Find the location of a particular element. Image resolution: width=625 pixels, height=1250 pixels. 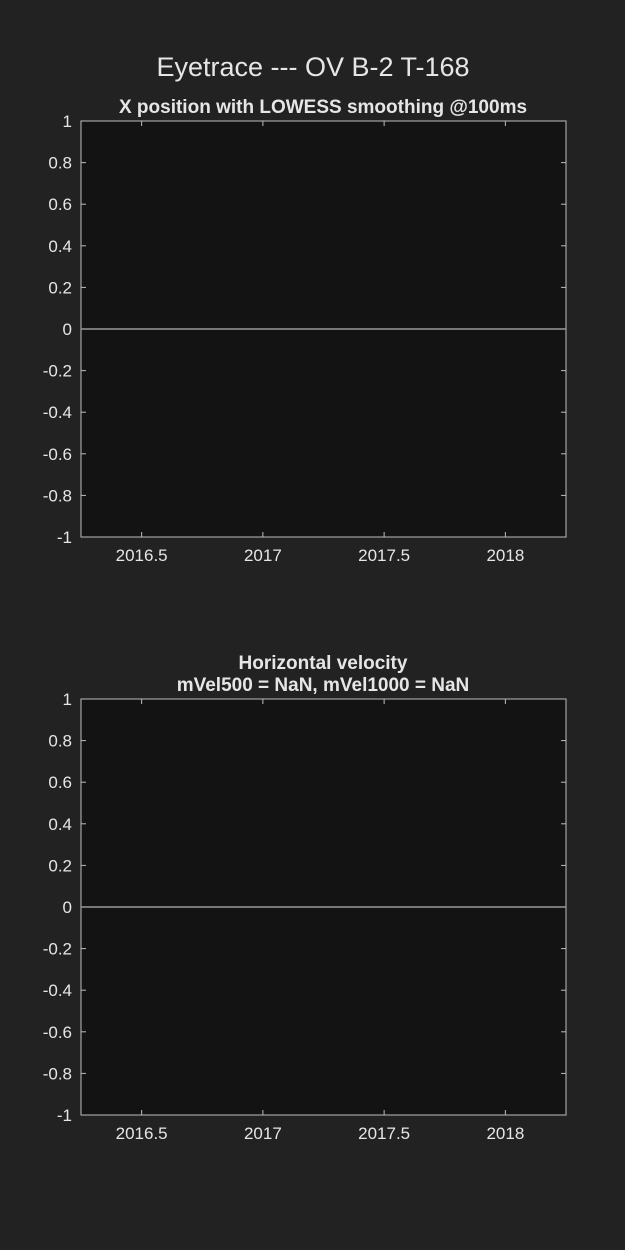

horizontal-velocity-ytick-label: -0.4 is located at coordinates (57, 990).